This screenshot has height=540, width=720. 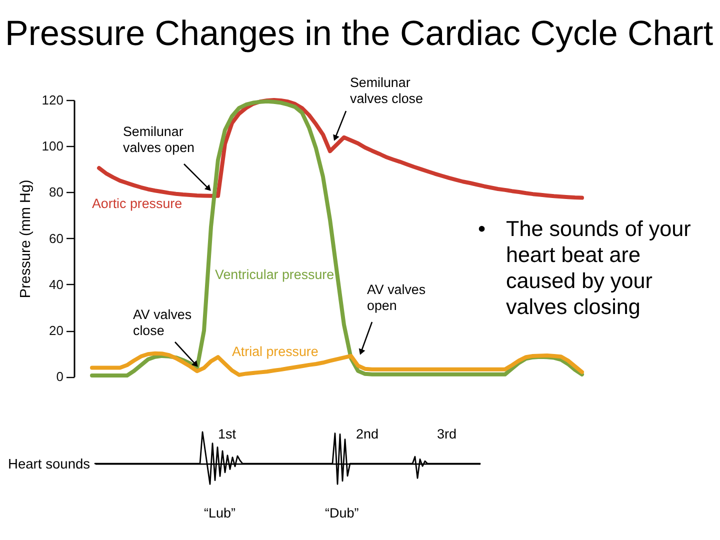 What do you see at coordinates (227, 434) in the screenshot?
I see `annotation: 1st` at bounding box center [227, 434].